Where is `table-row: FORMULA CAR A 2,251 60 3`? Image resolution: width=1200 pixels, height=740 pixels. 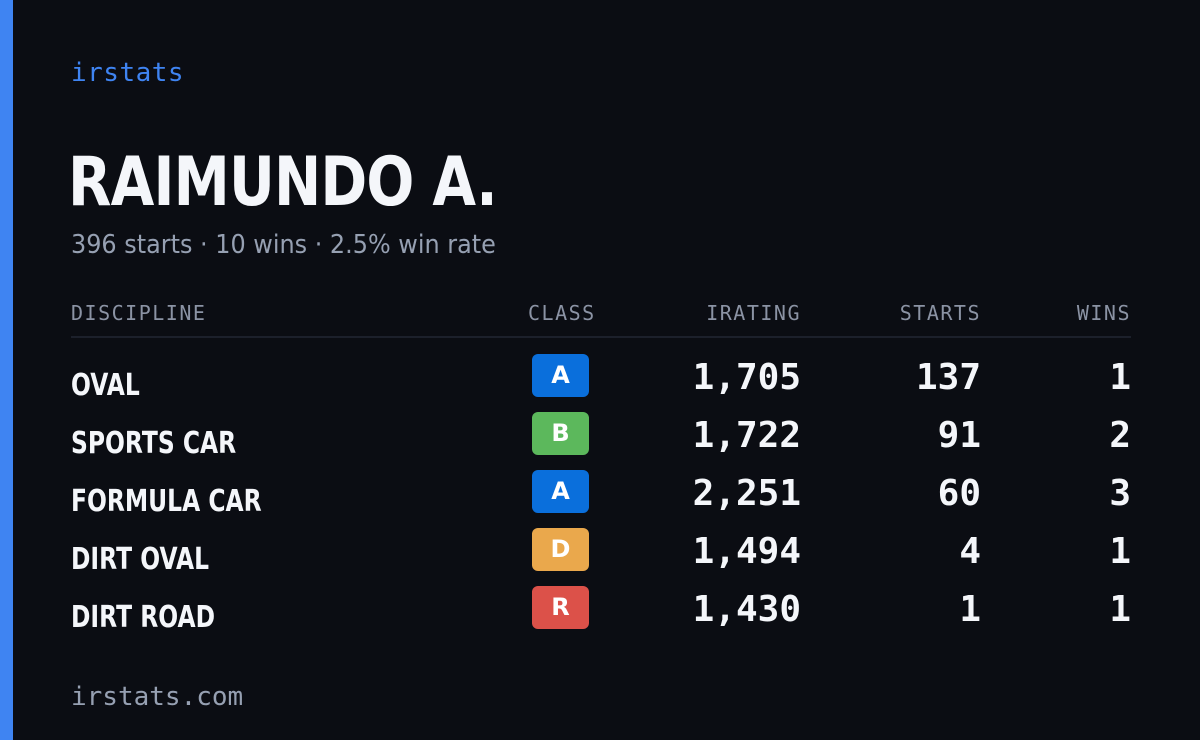 table-row: FORMULA CAR A 2,251 60 3 is located at coordinates (601, 495).